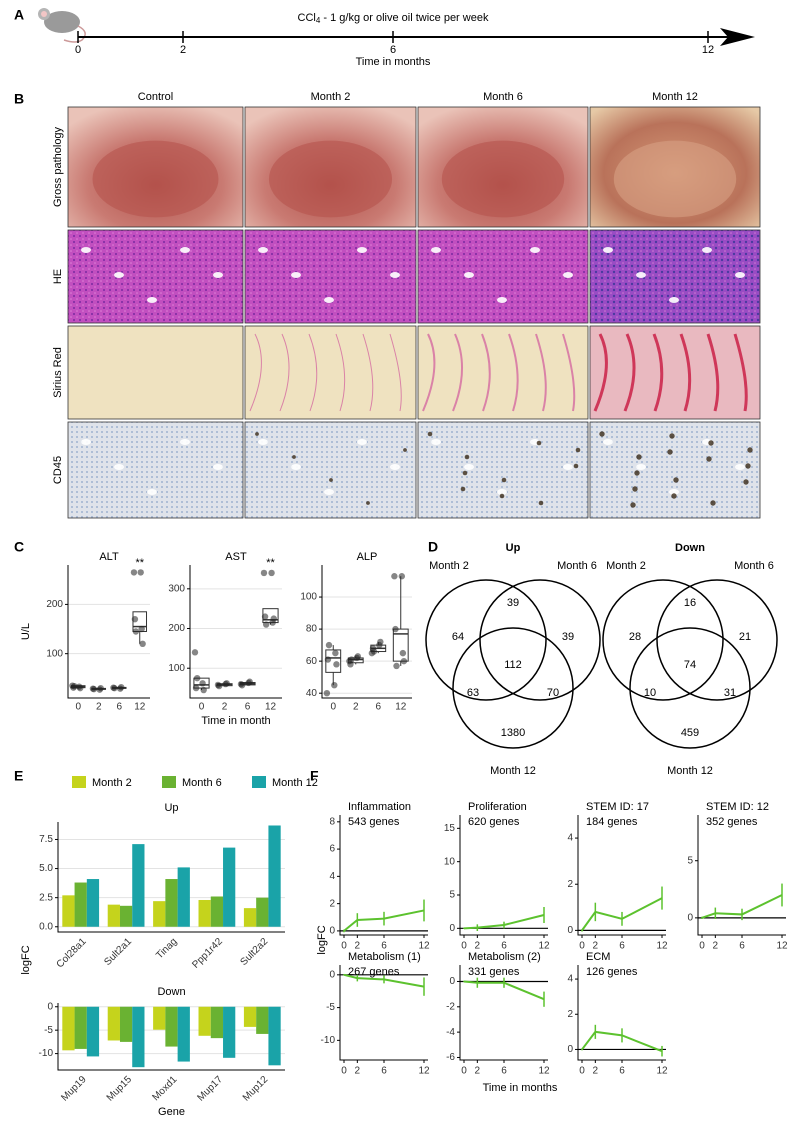  I want to click on y-tick-label: -10, so click(46, 1053).